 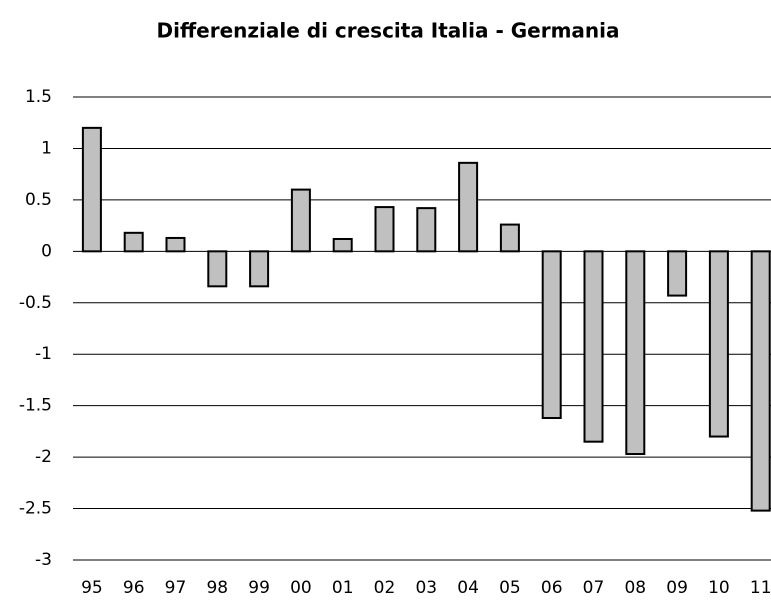 I want to click on x-tick-label: 01, so click(x=343, y=588).